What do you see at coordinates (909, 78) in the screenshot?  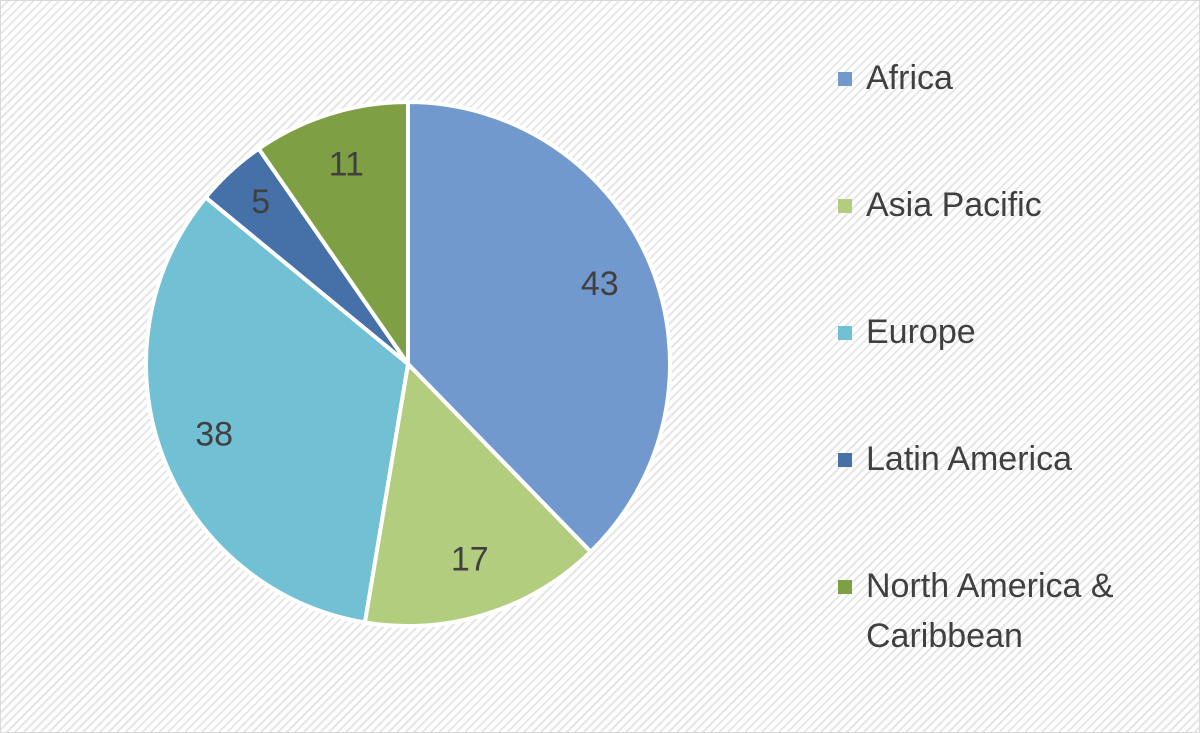 I see `legend-label: Africa` at bounding box center [909, 78].